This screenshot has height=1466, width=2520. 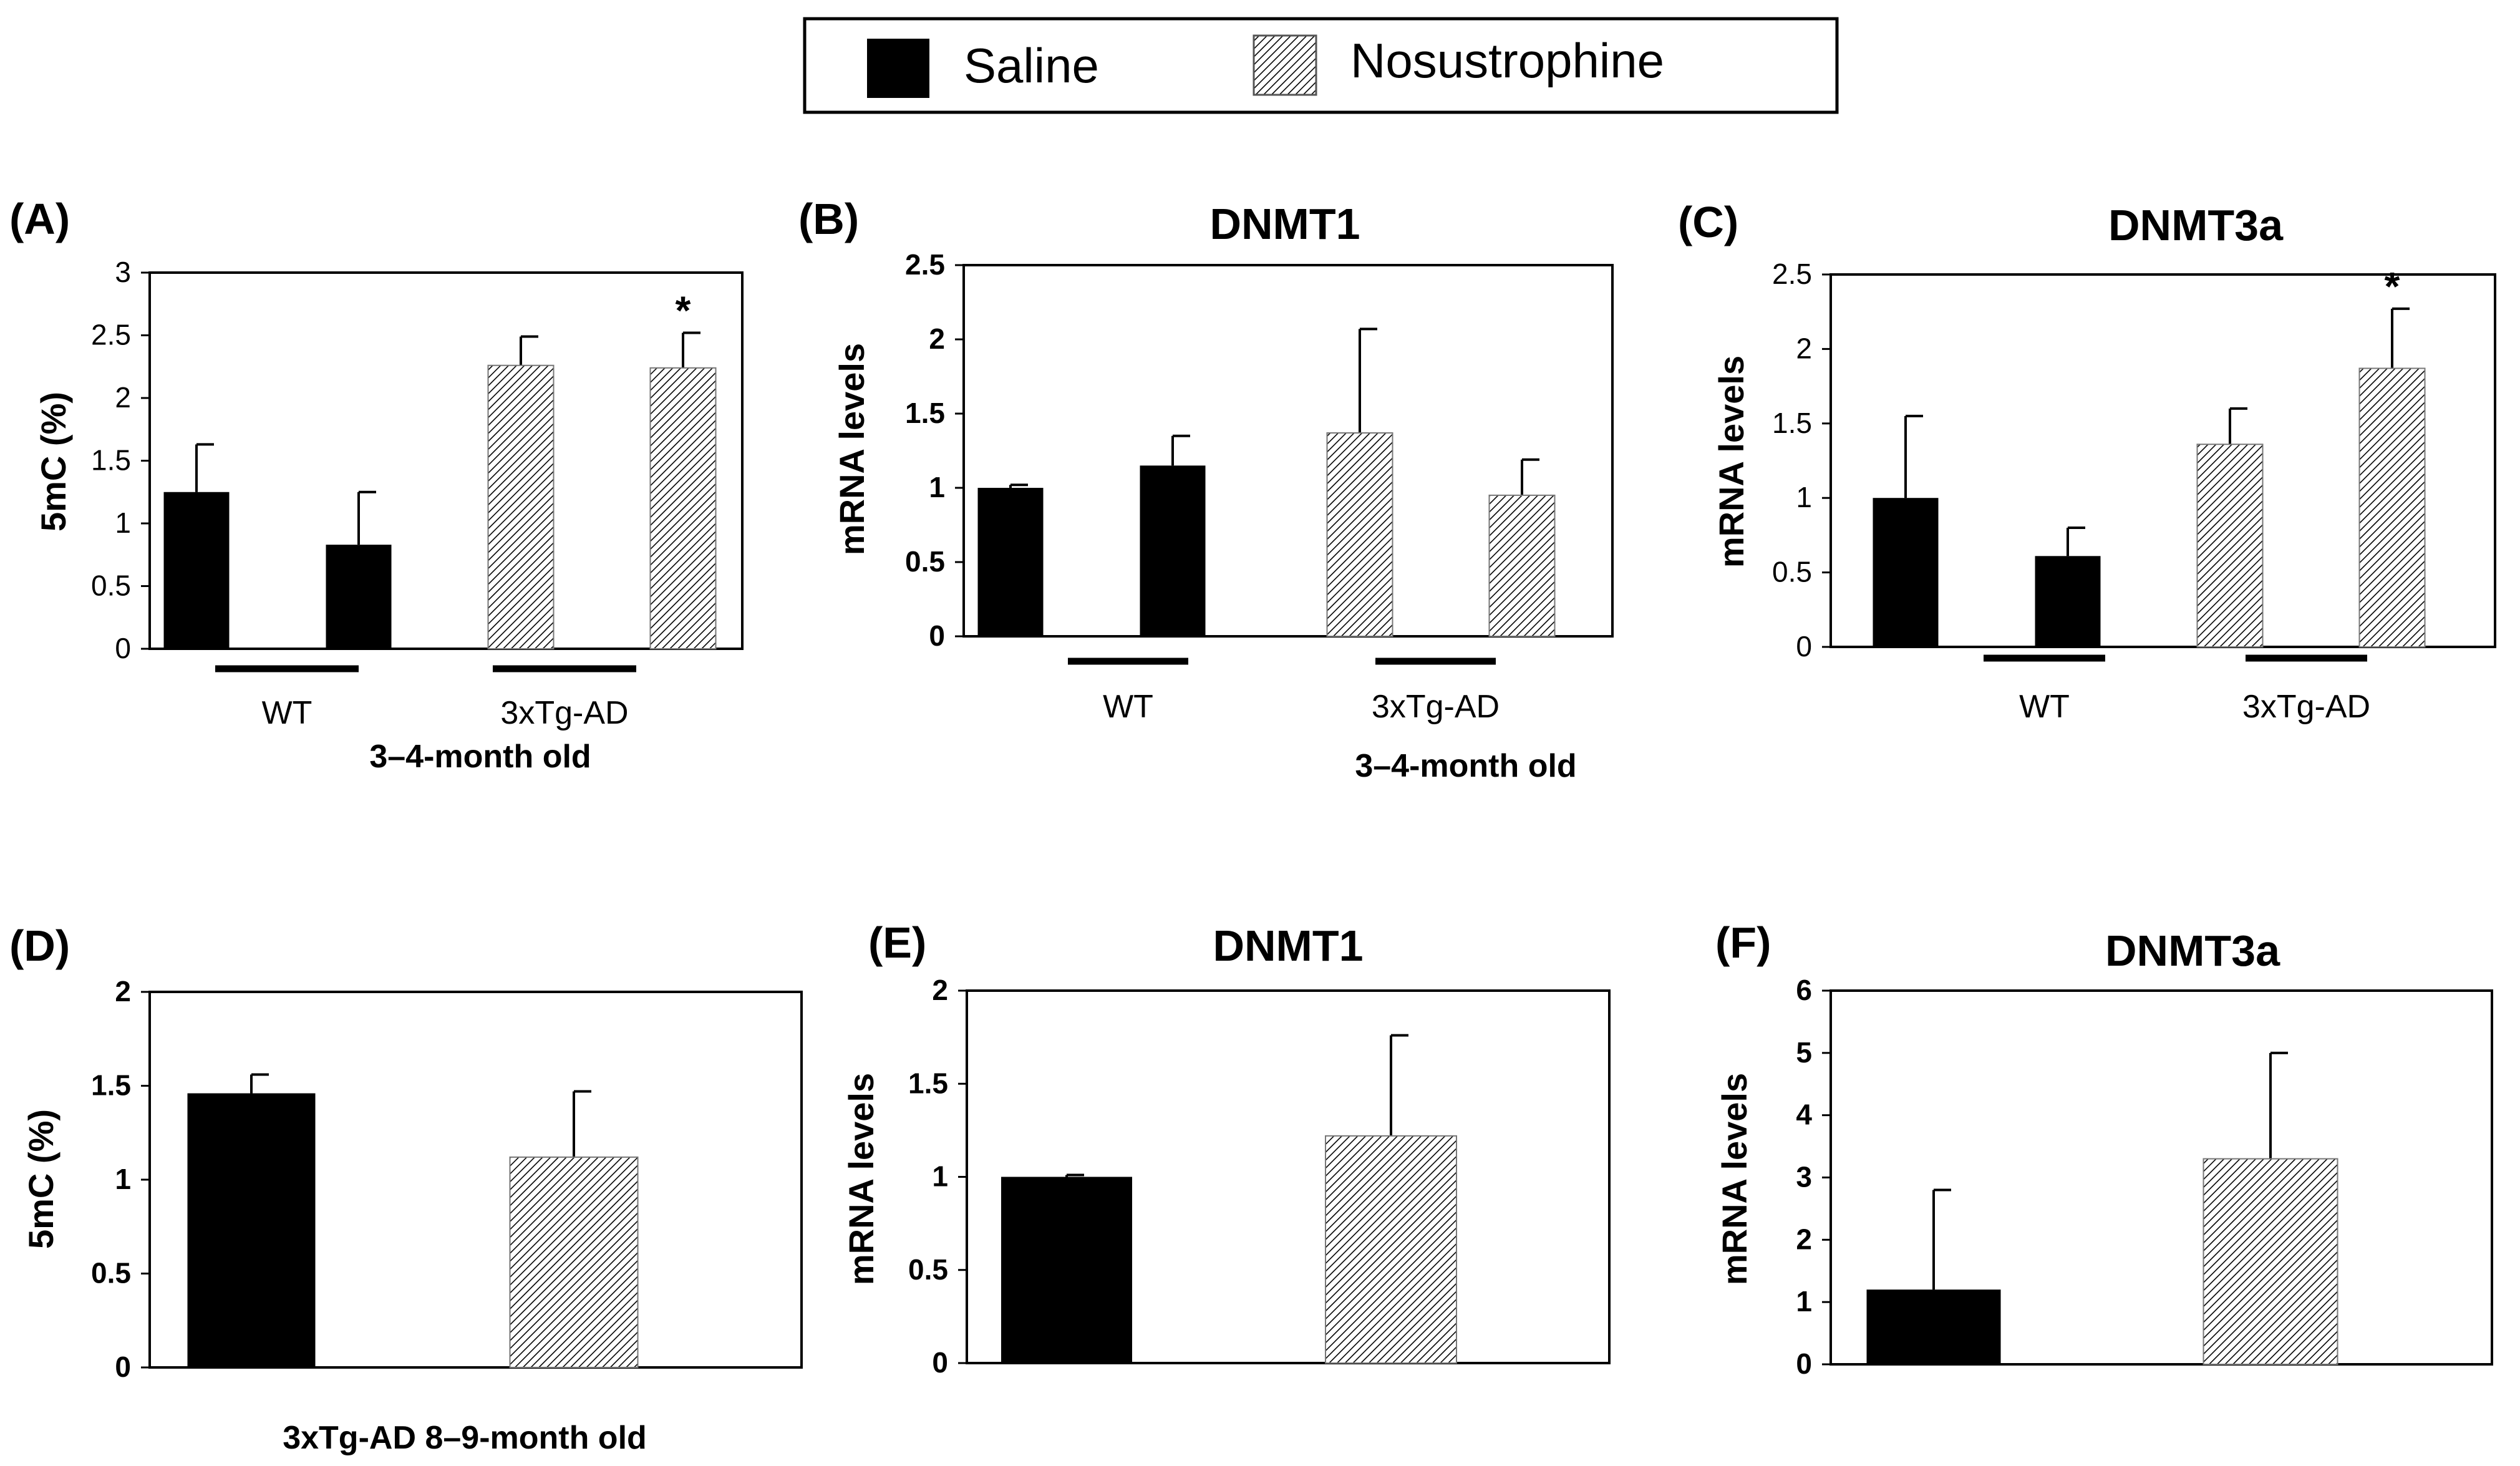 What do you see at coordinates (406, 1188) in the screenshot?
I see `chart-panel-d: 0 0.5 1 1.5 2 5mC (%) (D) 3xTg-AD 8–9-month old` at bounding box center [406, 1188].